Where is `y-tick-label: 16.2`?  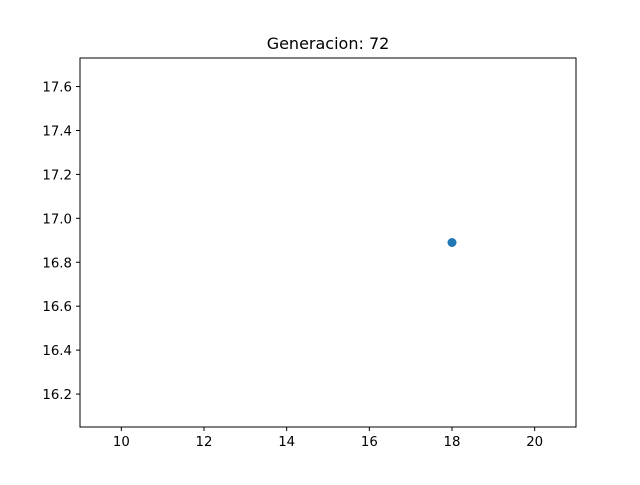 y-tick-label: 16.2 is located at coordinates (57, 395).